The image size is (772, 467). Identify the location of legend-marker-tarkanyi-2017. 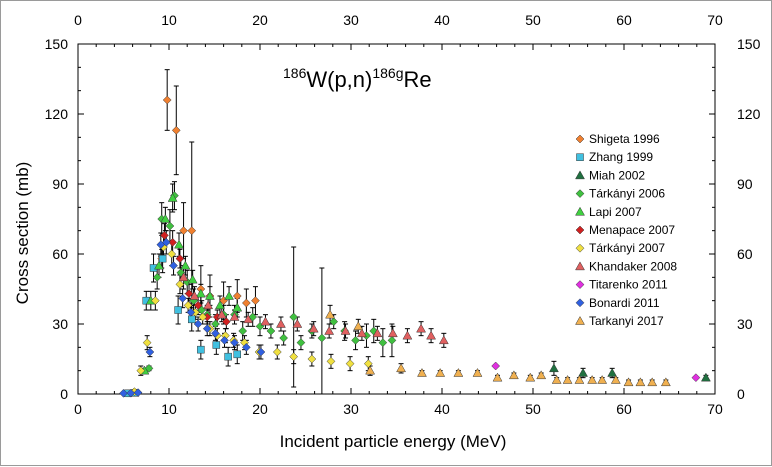
(580, 320).